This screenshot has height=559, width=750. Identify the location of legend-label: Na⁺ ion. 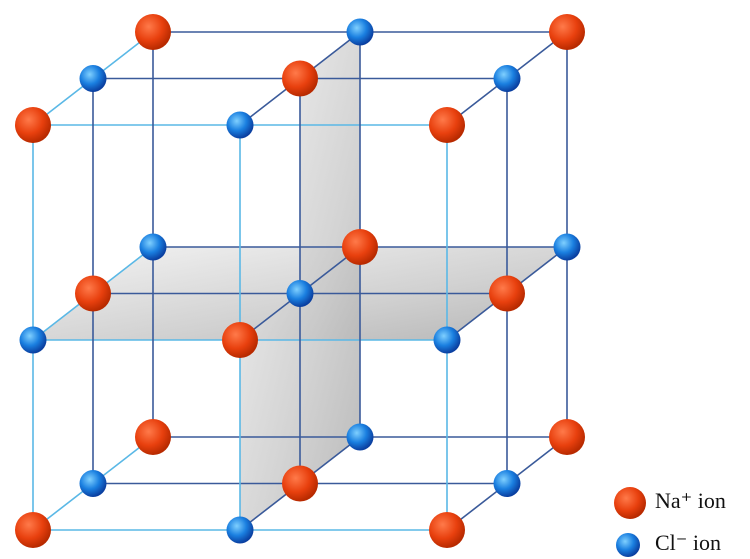
(690, 500).